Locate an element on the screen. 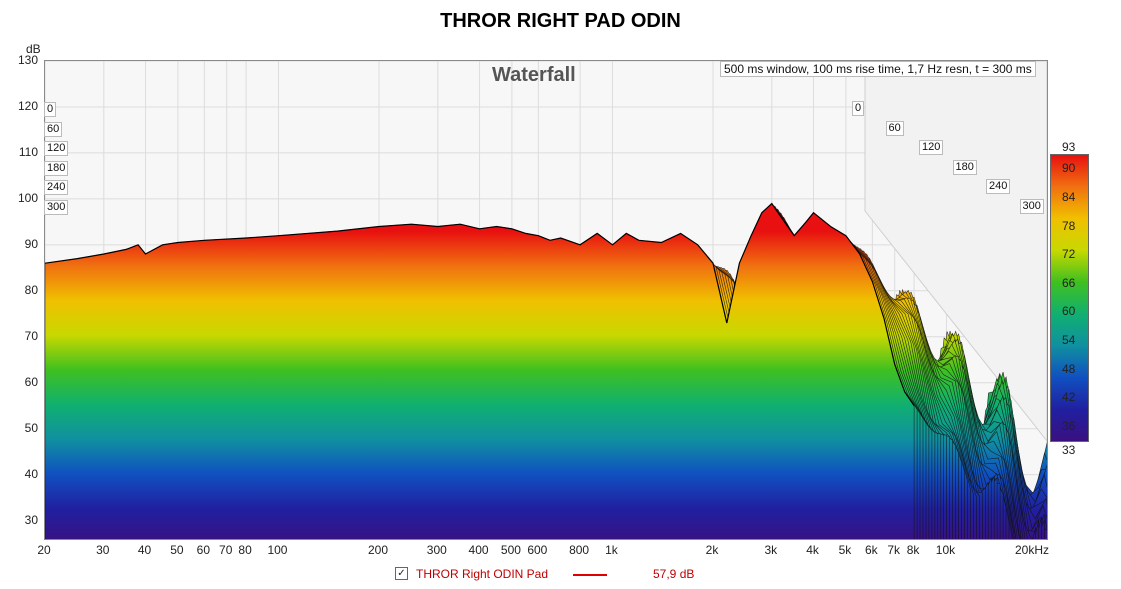 Image resolution: width=1121 pixels, height=589 pixels. colorbar-tick-label: 72 is located at coordinates (1069, 254).